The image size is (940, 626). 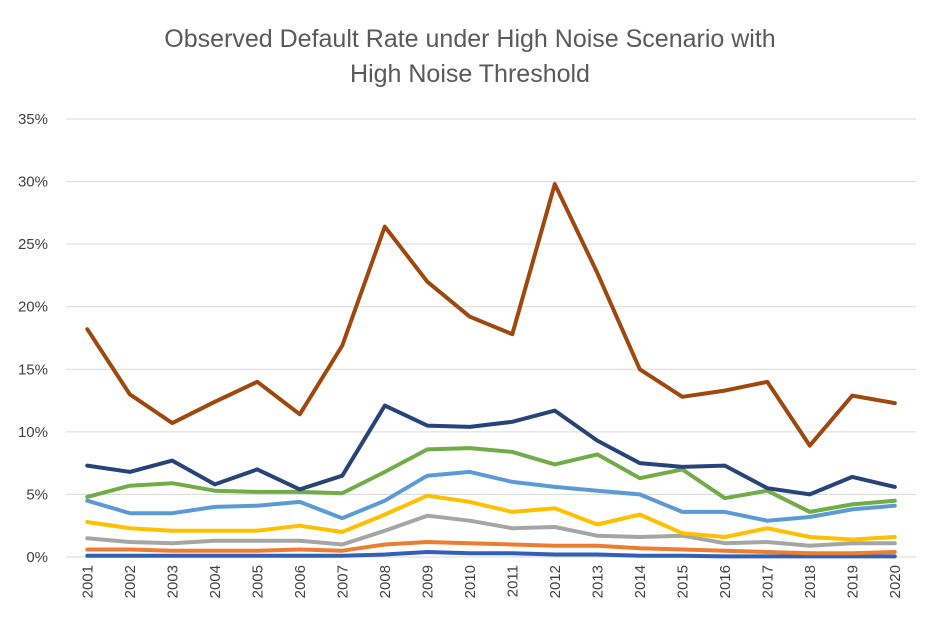 What do you see at coordinates (33, 338) in the screenshot?
I see `y-axis-tick-labels: 0% 5% 10% 15% 20% 25% 30% 35%` at bounding box center [33, 338].